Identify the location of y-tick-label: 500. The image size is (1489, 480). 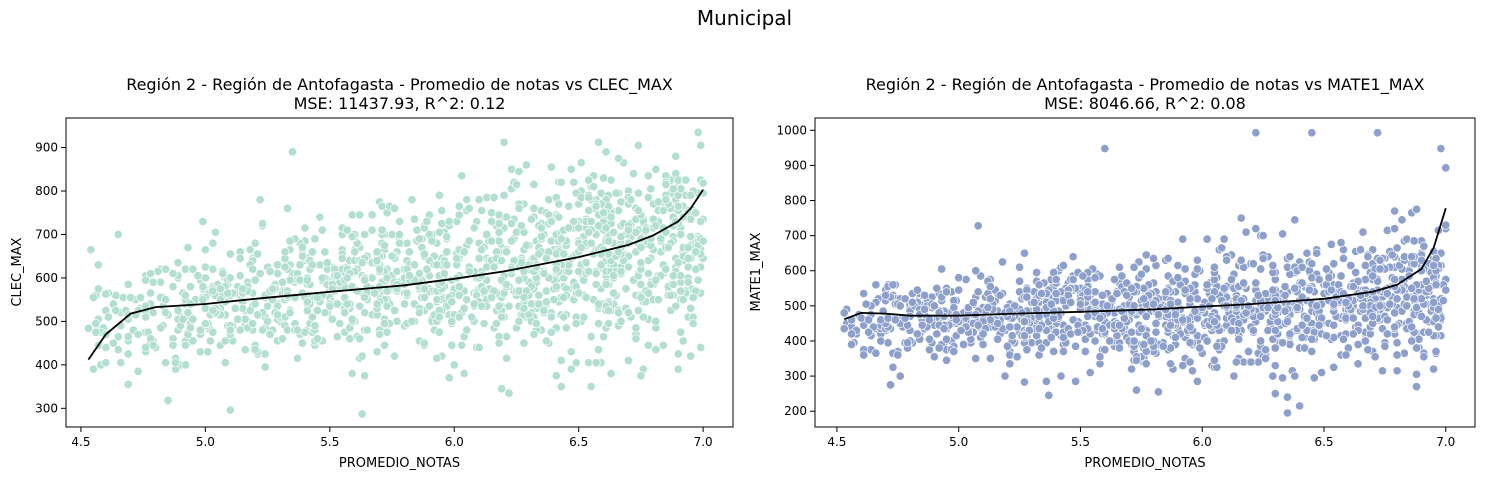
(46, 321).